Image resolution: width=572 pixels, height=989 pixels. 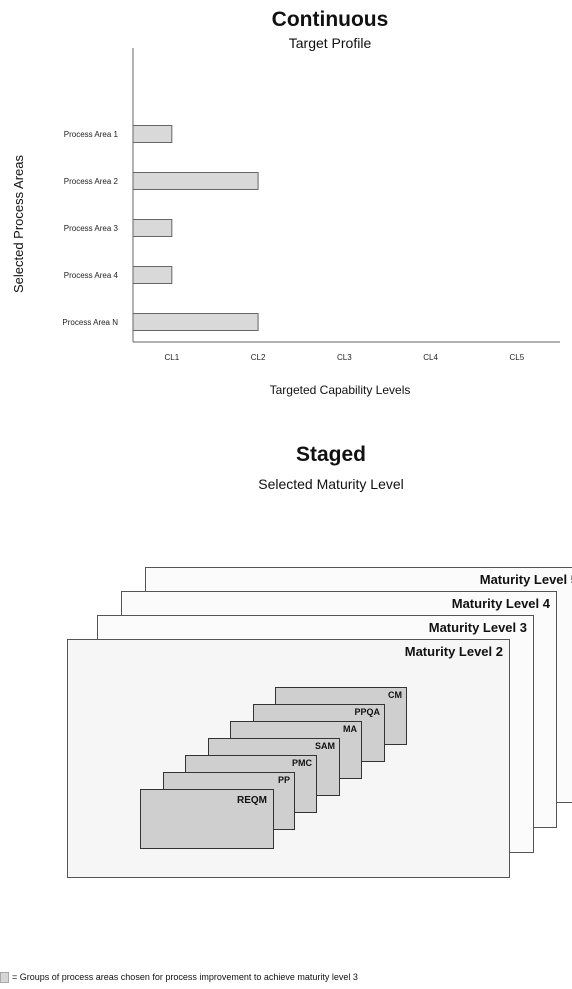 What do you see at coordinates (258, 357) in the screenshot?
I see `x-tick-cl2: CL2` at bounding box center [258, 357].